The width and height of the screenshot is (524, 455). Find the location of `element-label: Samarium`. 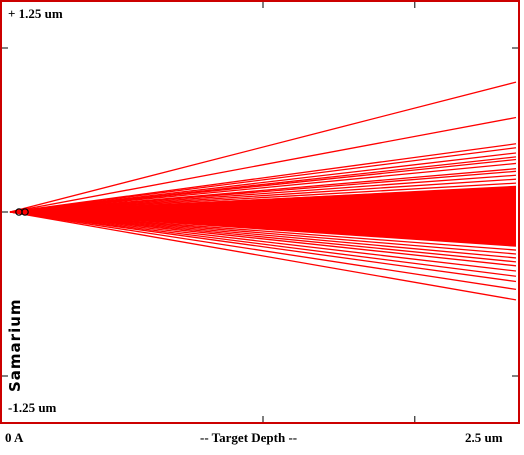

element-label: Samarium is located at coordinates (15, 345).